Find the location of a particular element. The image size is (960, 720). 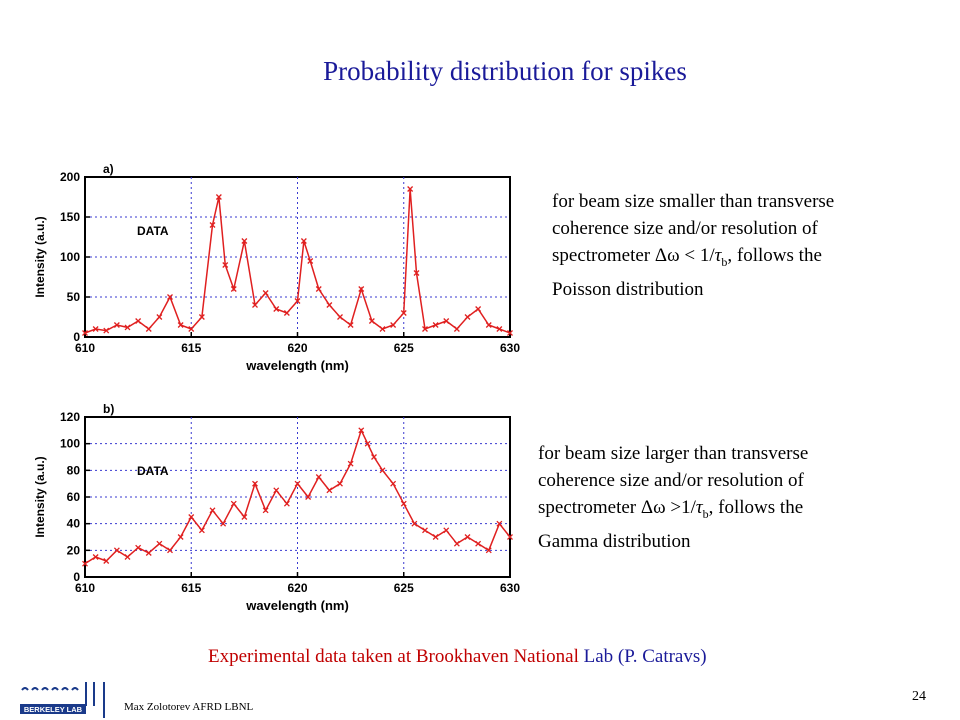

panel-label: a) is located at coordinates (108, 169).